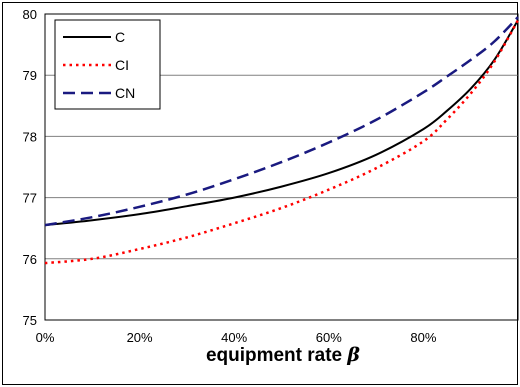  What do you see at coordinates (107, 64) in the screenshot?
I see `legend: C CI CN` at bounding box center [107, 64].